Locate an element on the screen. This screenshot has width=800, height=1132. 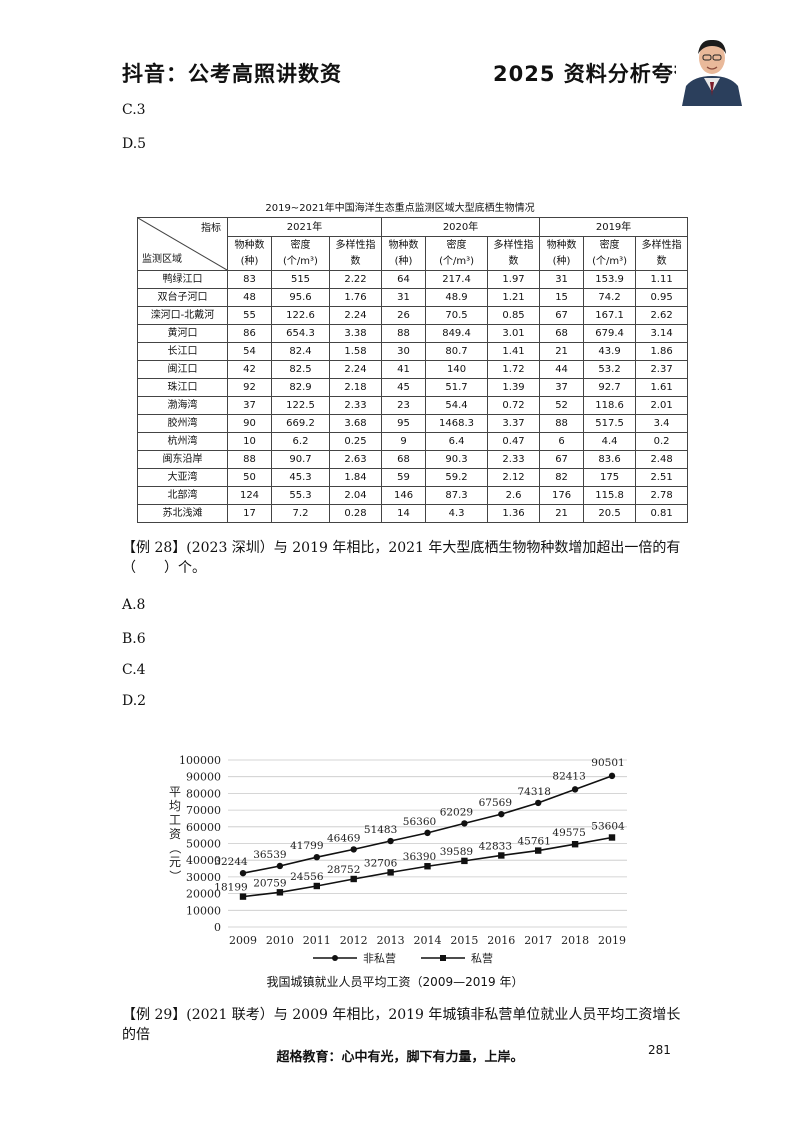
data-label: 51483 is located at coordinates (380, 830).